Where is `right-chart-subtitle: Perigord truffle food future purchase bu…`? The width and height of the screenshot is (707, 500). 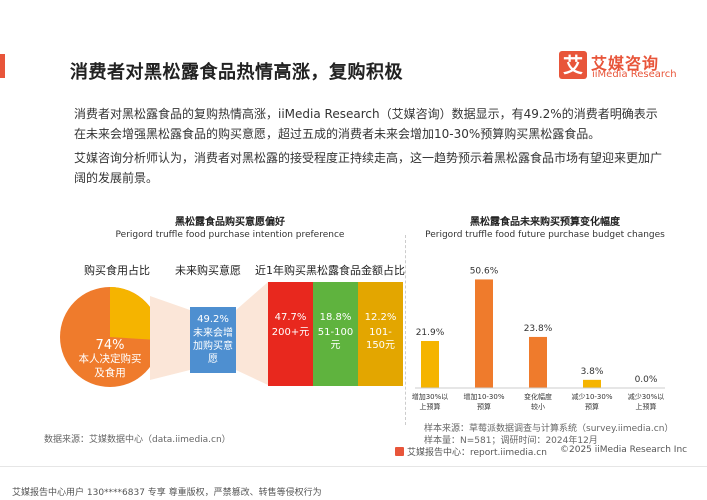
right-chart-subtitle: Perigord truffle food future purchase bu… is located at coordinates (545, 235).